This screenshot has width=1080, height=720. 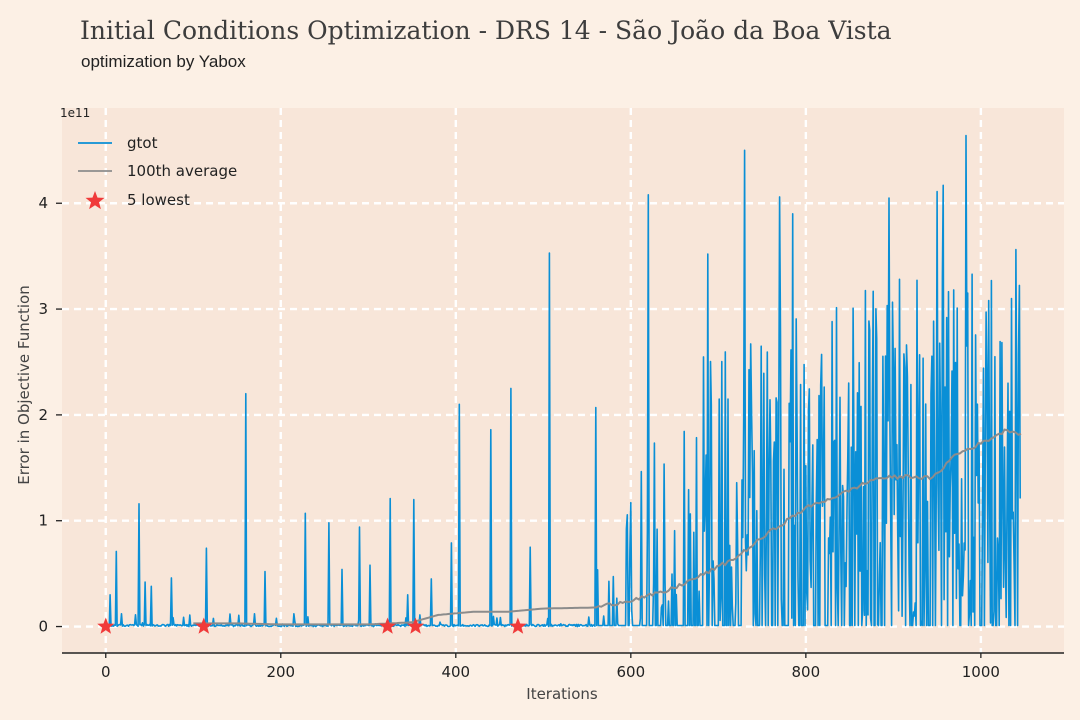 I want to click on y-tick-label: 4, so click(x=43, y=203).